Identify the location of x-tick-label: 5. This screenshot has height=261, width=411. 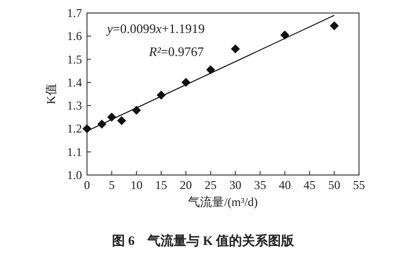
(111, 185).